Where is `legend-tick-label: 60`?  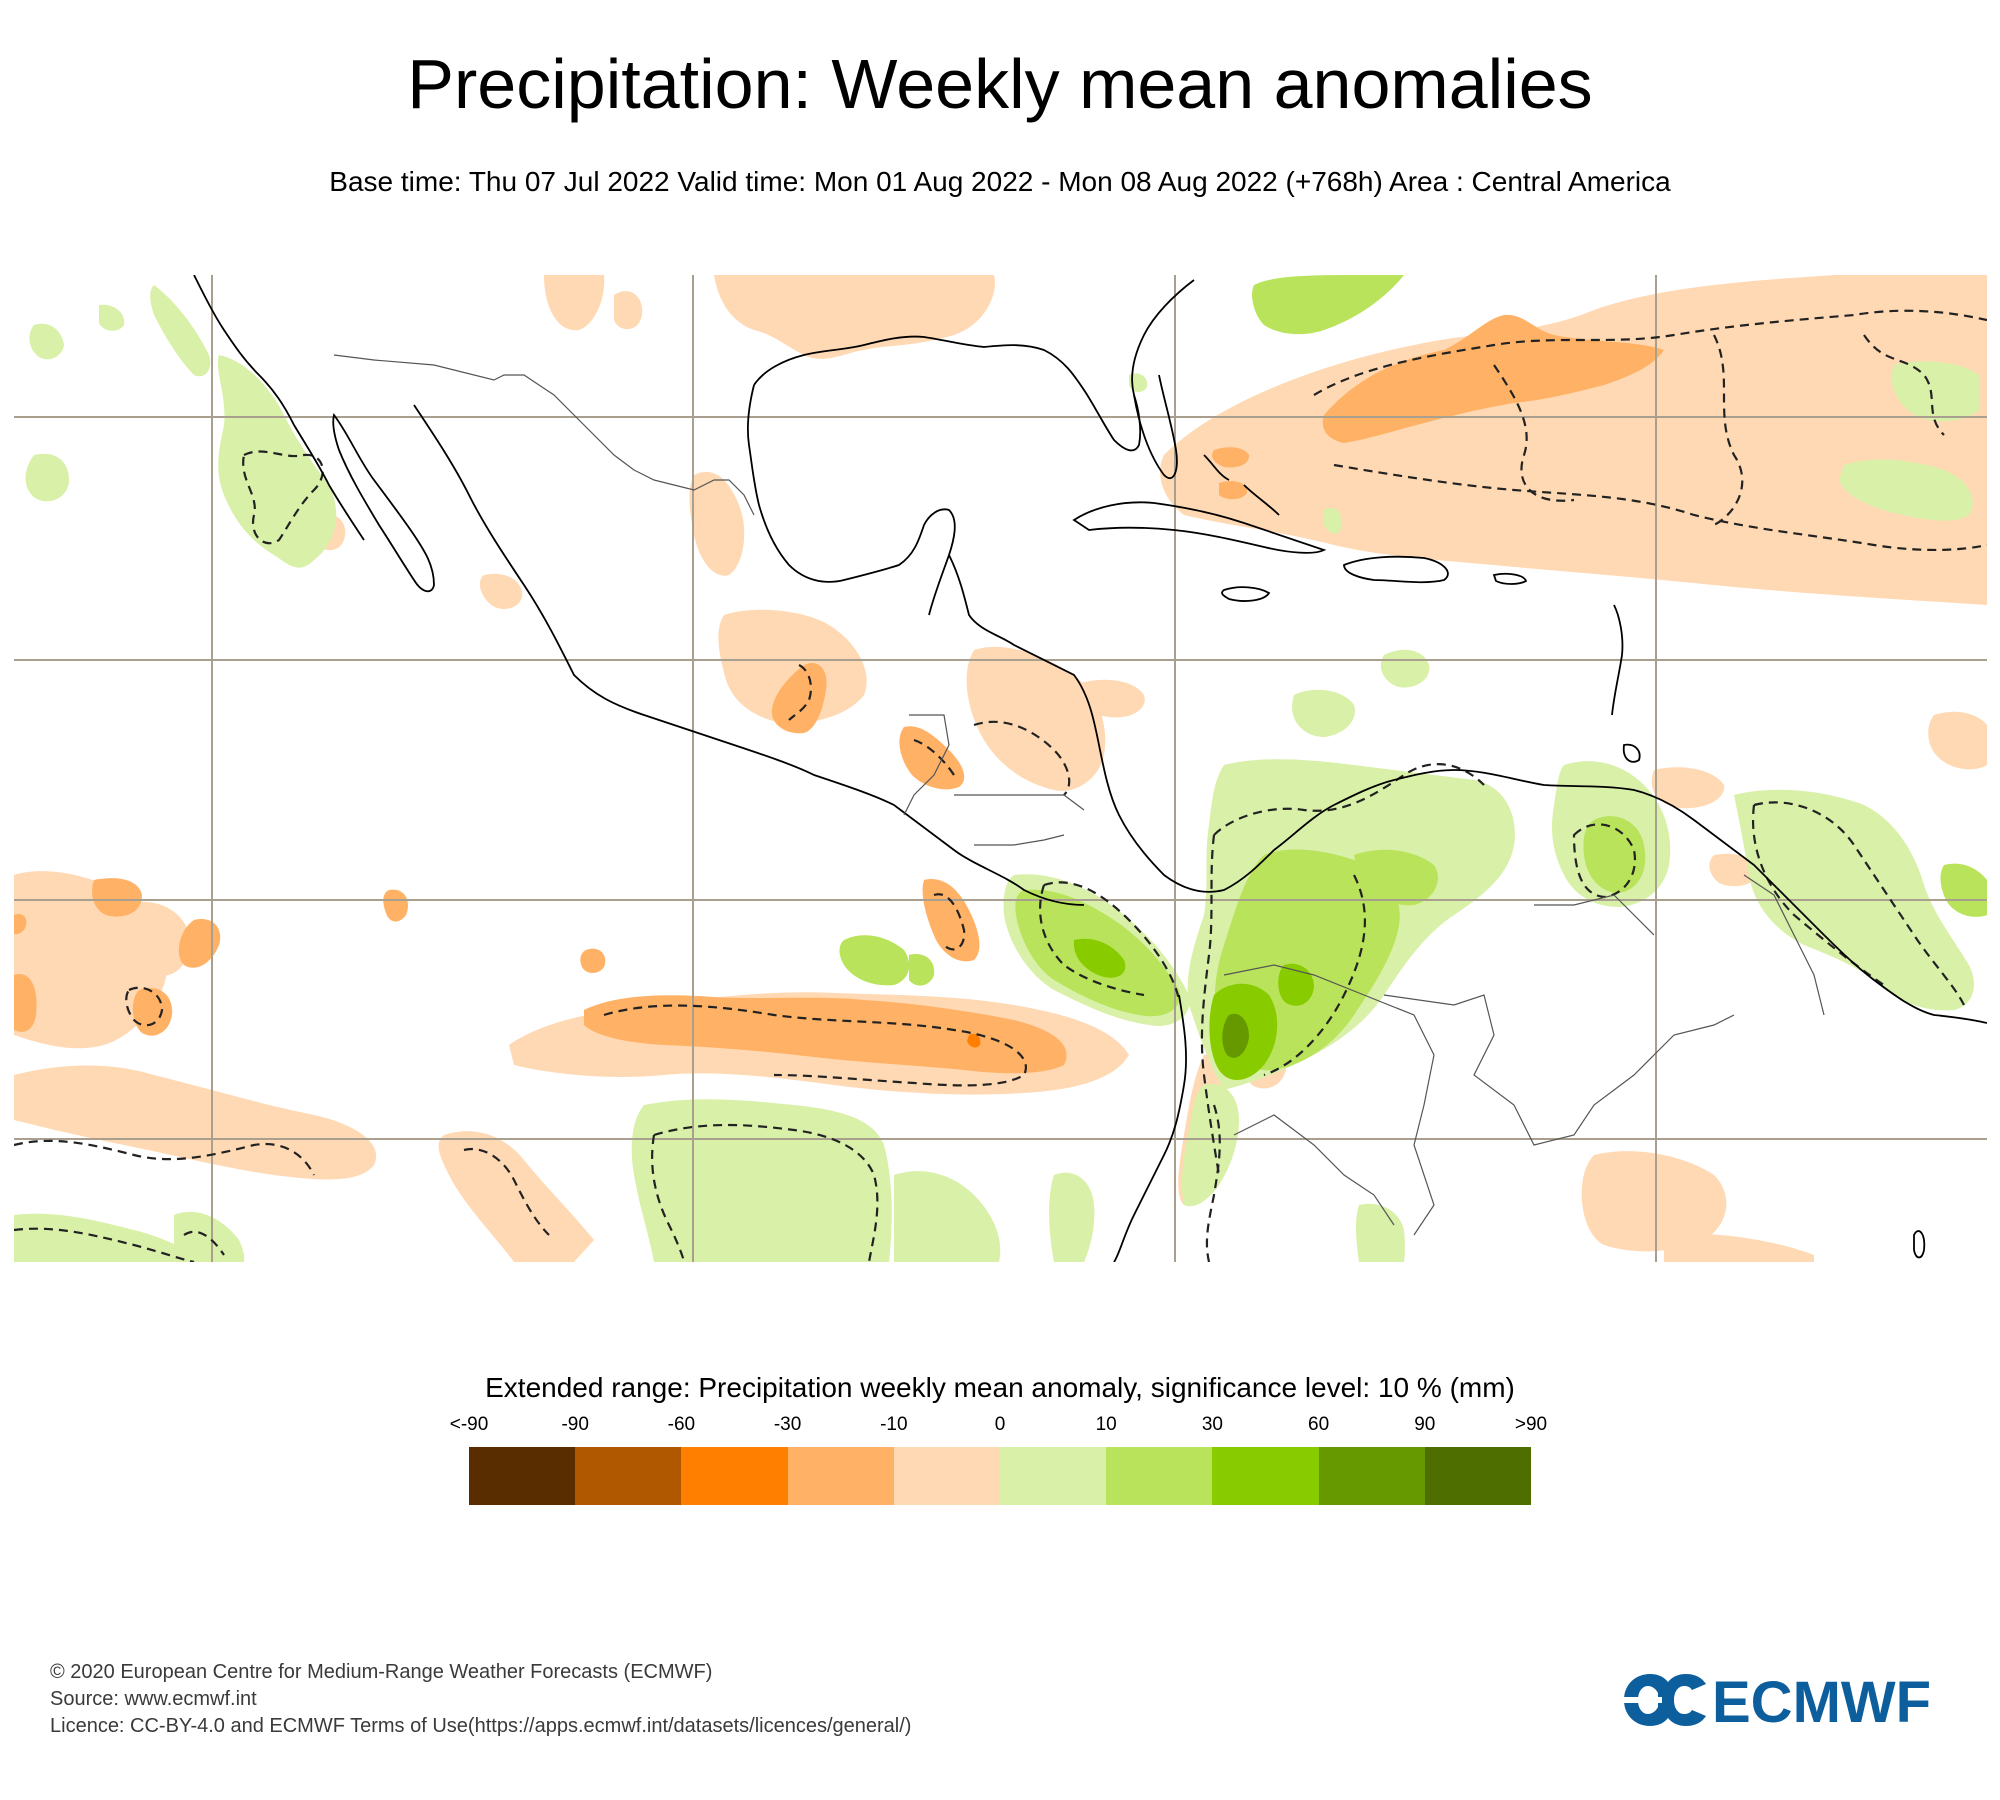 legend-tick-label: 60 is located at coordinates (1319, 1424).